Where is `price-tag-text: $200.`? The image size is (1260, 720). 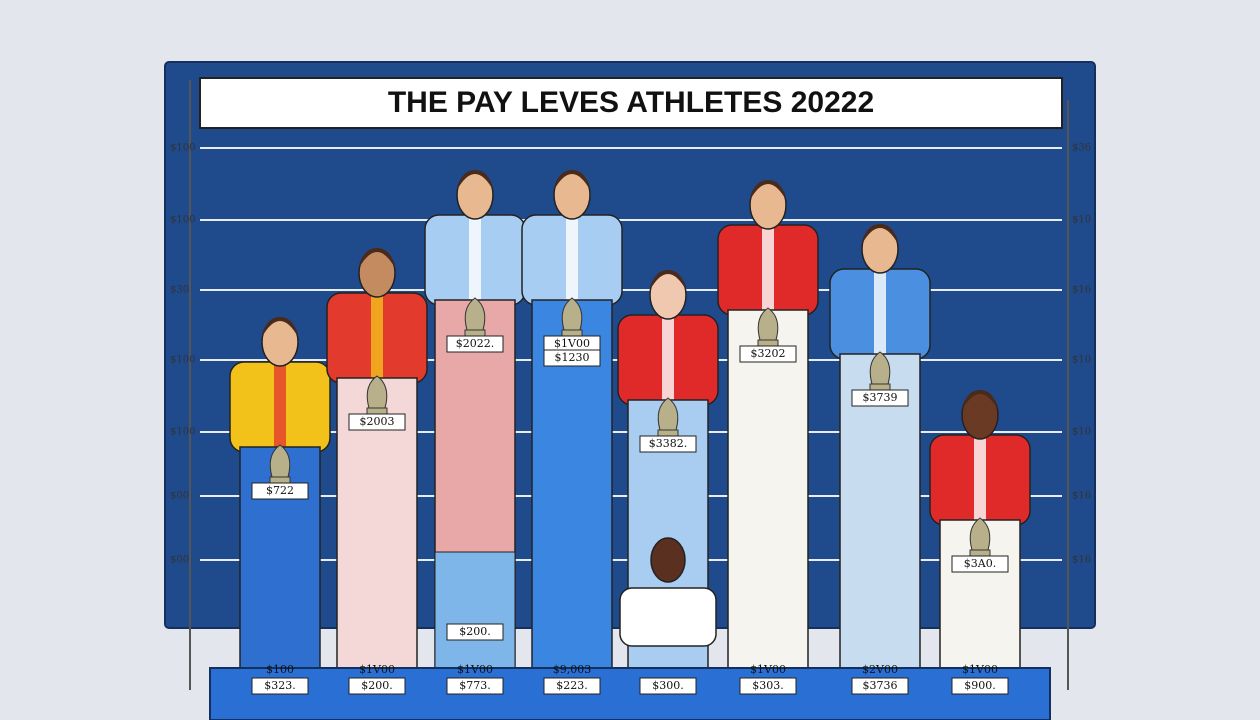
price-tag-text: $200. is located at coordinates (475, 631).